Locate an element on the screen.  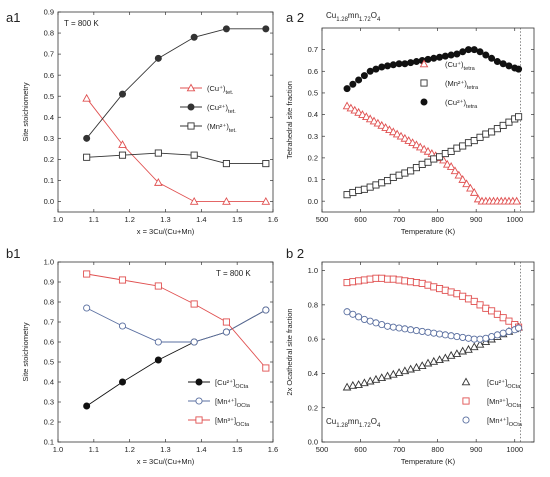
plot-frame is located at coordinates (428, 352).